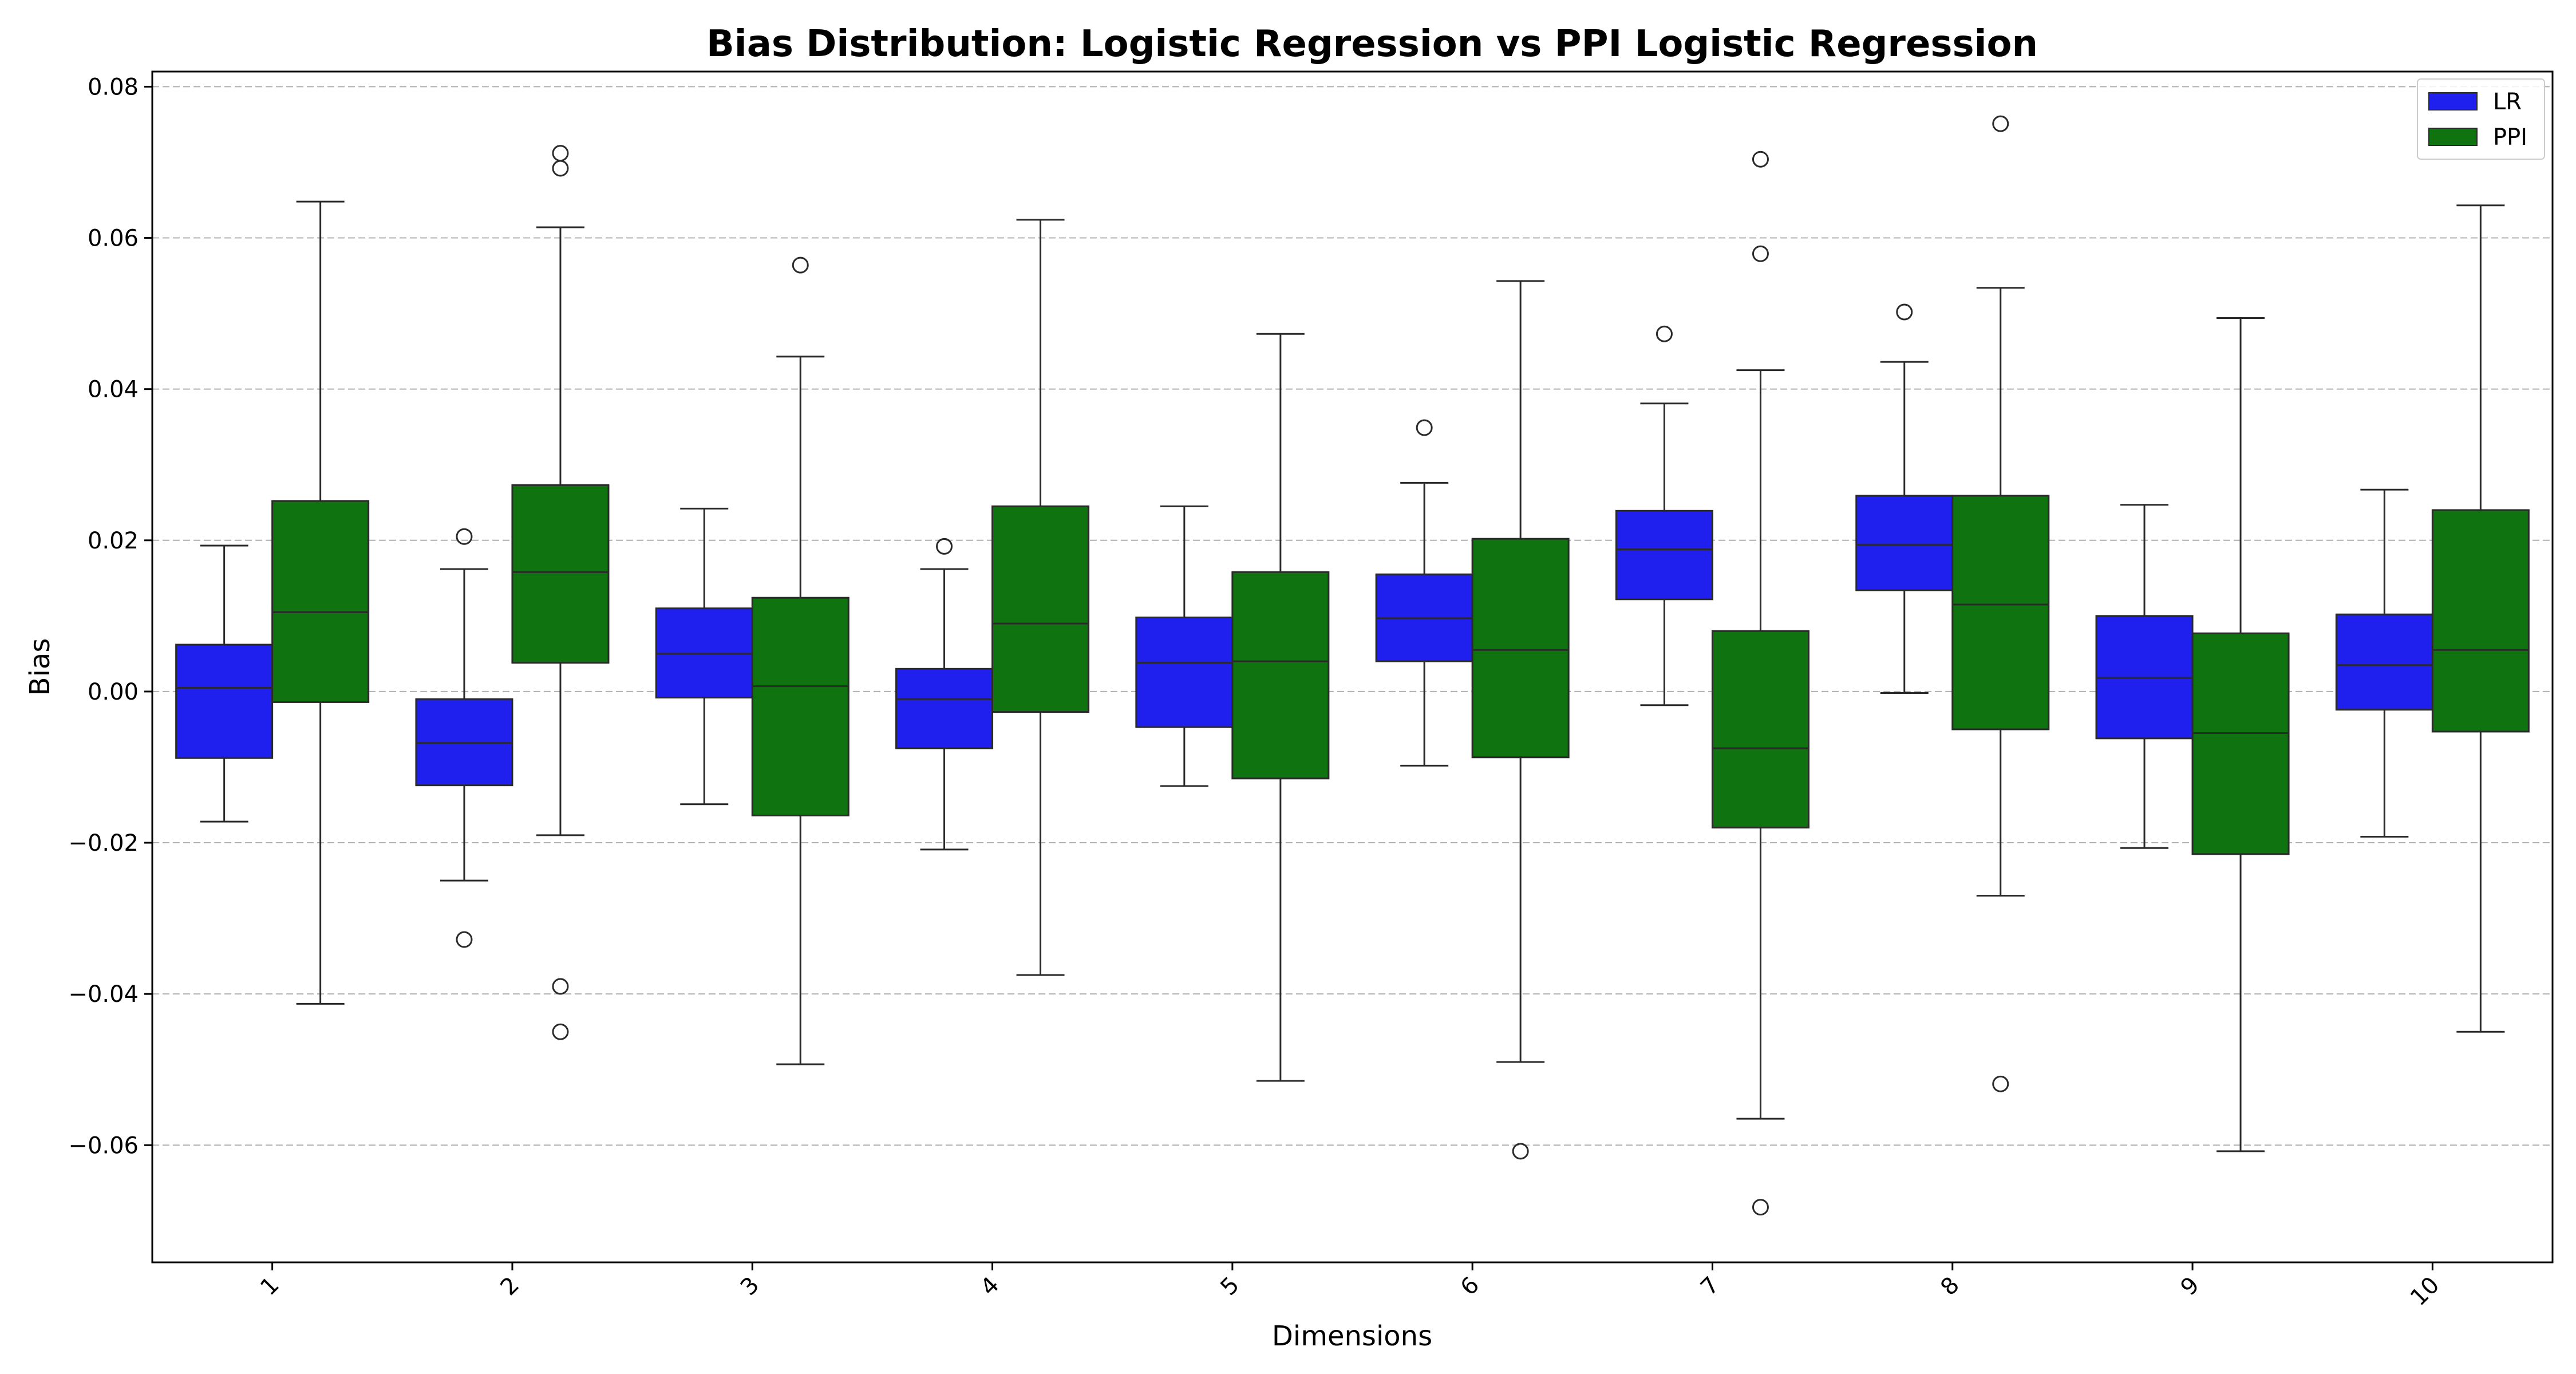  Describe the element at coordinates (2453, 101) in the screenshot. I see `legend-swatch-lr` at that location.